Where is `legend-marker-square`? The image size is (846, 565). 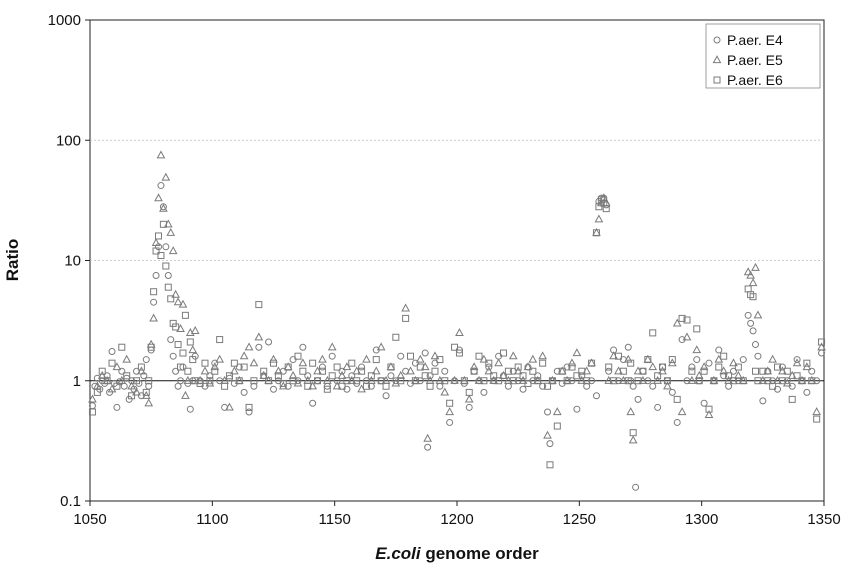
legend-marker-square is located at coordinates (717, 80).